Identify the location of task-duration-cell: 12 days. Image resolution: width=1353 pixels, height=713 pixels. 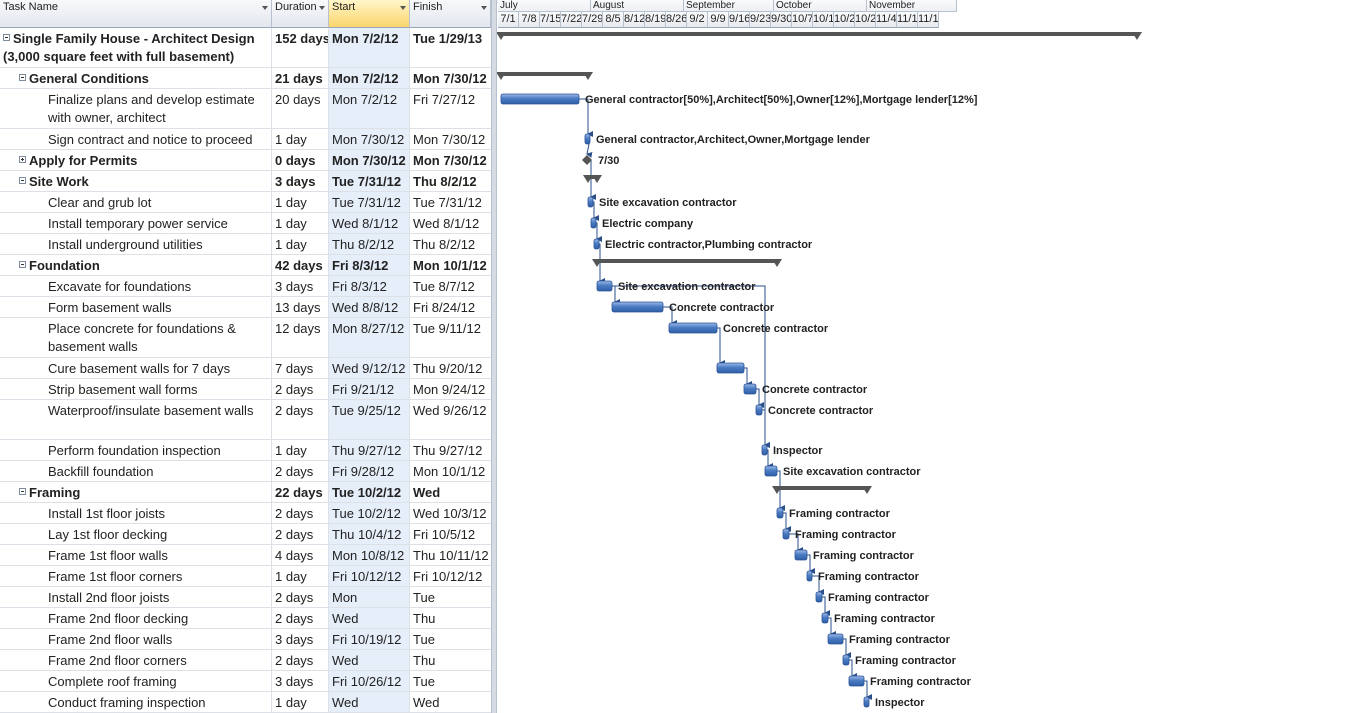
(300, 337).